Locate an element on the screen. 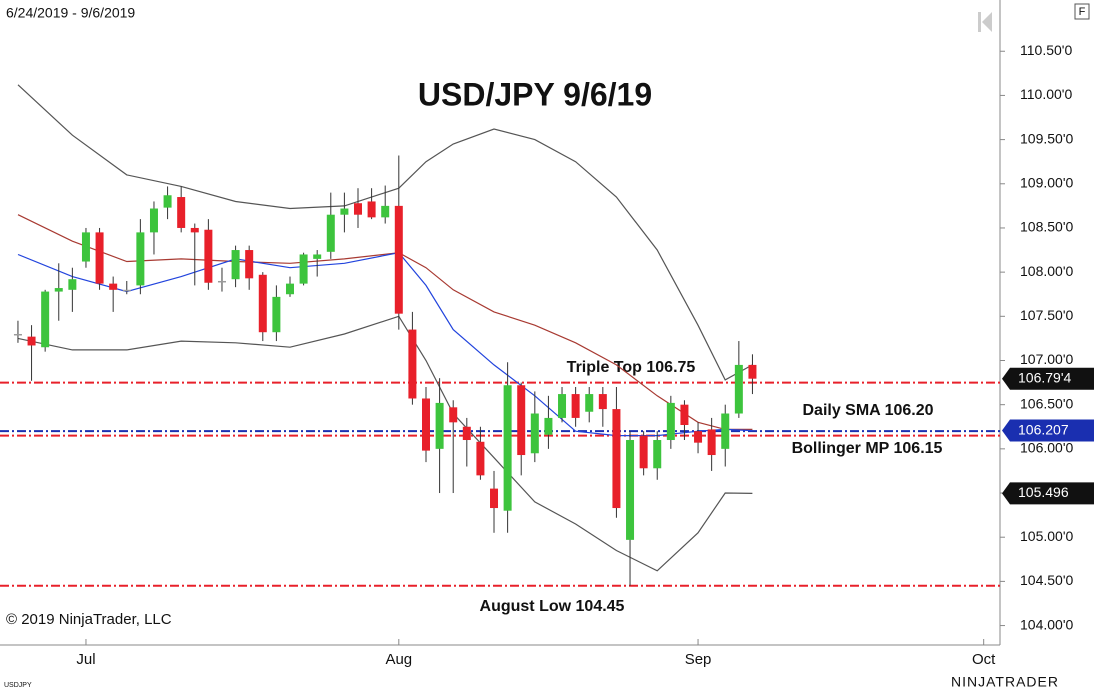 Image resolution: width=1094 pixels, height=692 pixels. y-tick-label: 106.00'0 is located at coordinates (1046, 448).